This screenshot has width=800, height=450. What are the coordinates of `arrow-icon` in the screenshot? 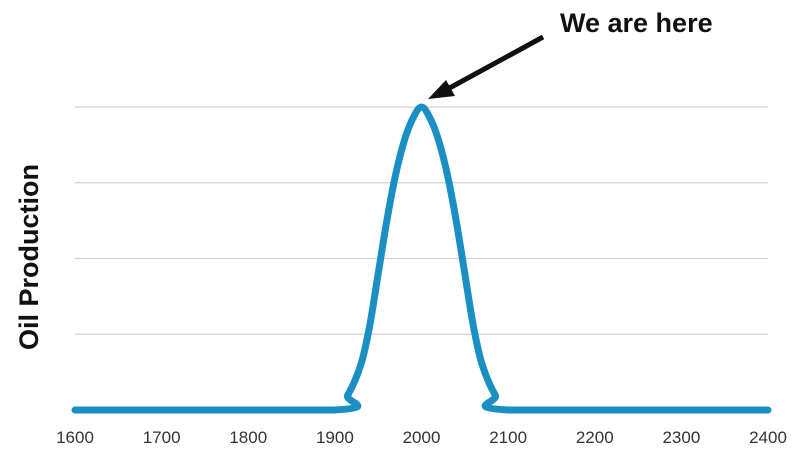 It's located at (486, 66).